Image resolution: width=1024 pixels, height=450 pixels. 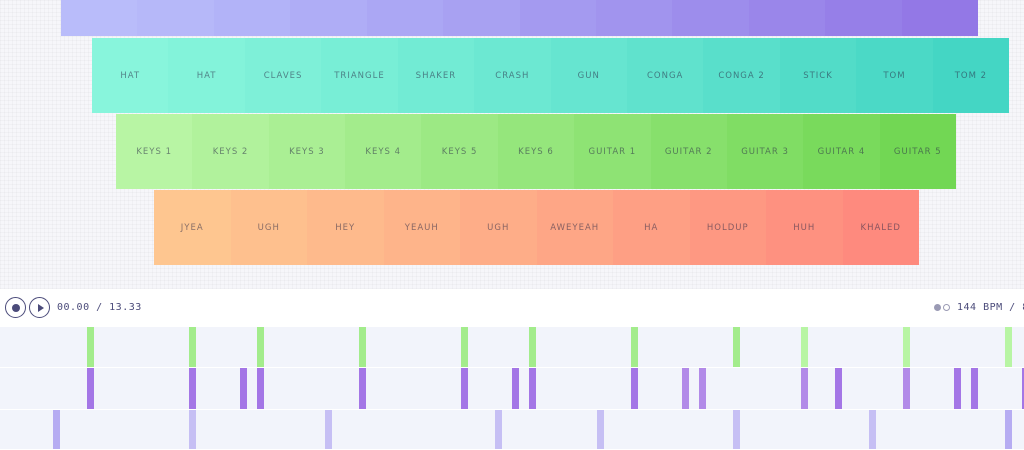 I want to click on record-button, so click(x=15, y=307).